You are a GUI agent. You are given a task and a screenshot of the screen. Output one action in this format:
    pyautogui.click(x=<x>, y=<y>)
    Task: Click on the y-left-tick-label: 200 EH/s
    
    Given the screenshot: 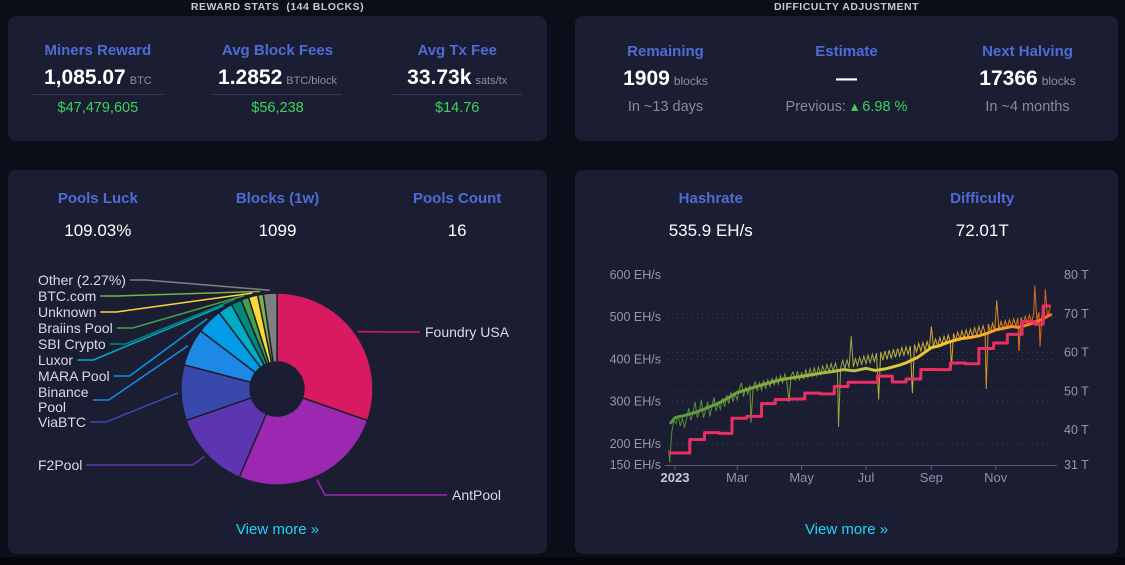 What is the action you would take?
    pyautogui.click(x=635, y=444)
    